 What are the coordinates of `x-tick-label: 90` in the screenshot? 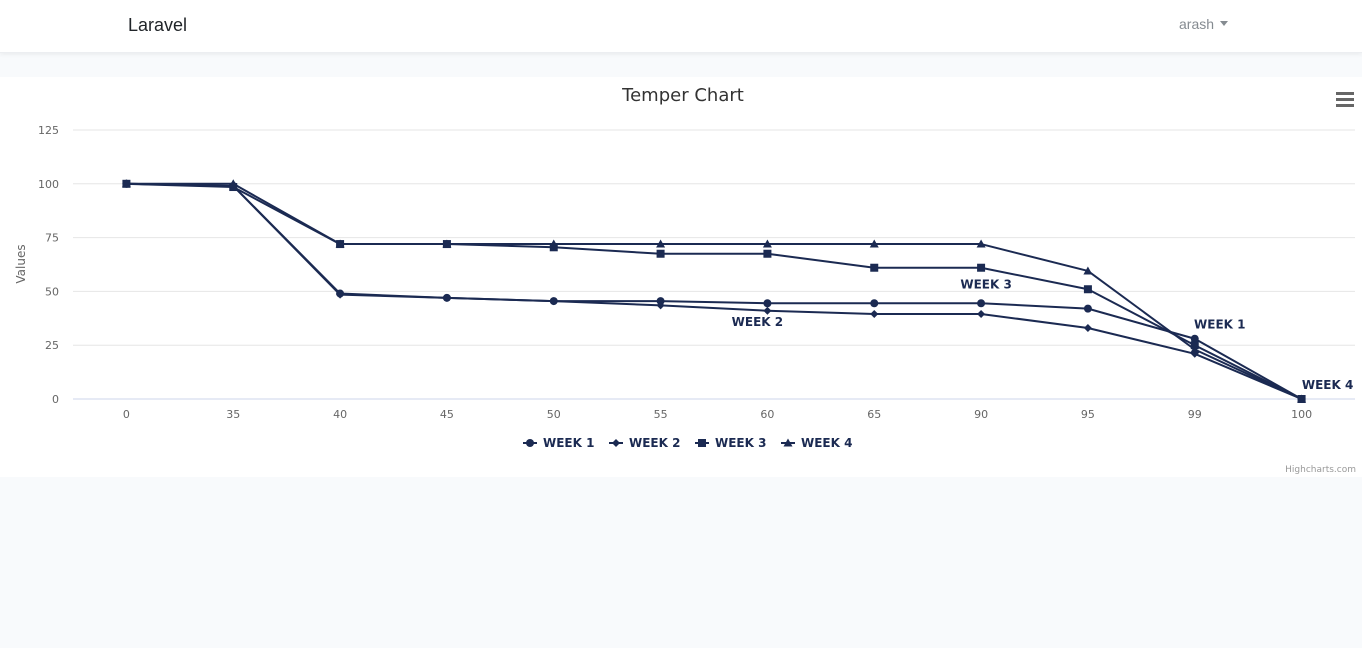 It's located at (981, 414).